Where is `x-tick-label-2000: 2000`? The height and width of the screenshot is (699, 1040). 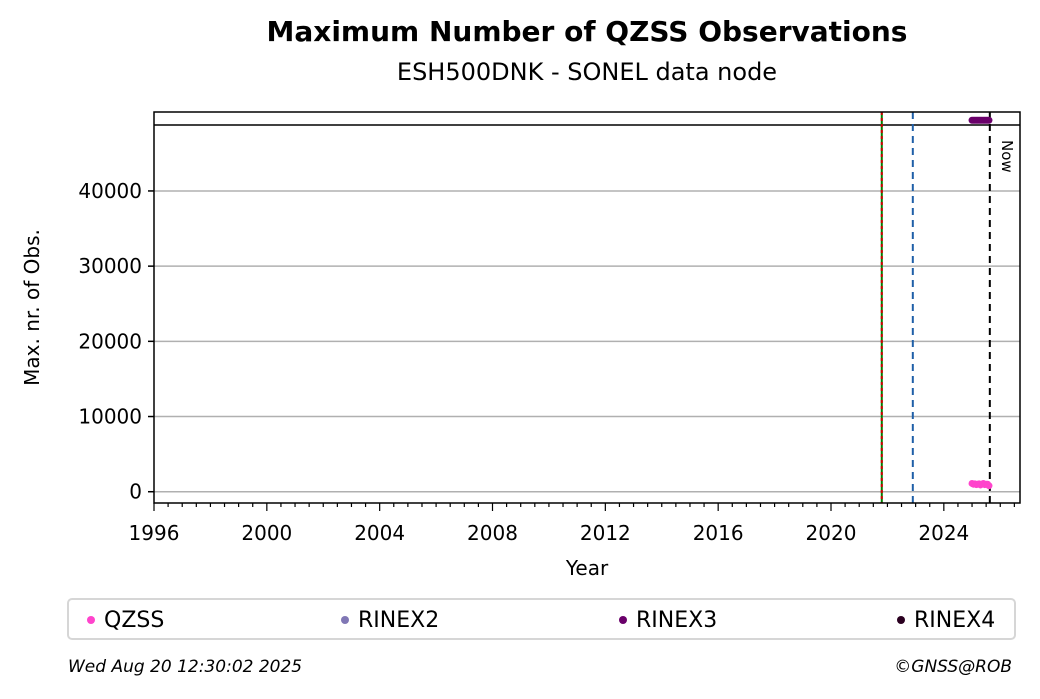
x-tick-label-2000: 2000 is located at coordinates (266, 533).